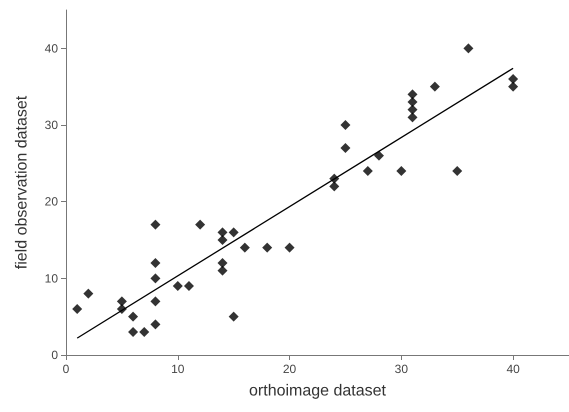  I want to click on y-tick-label: 0, so click(54, 355).